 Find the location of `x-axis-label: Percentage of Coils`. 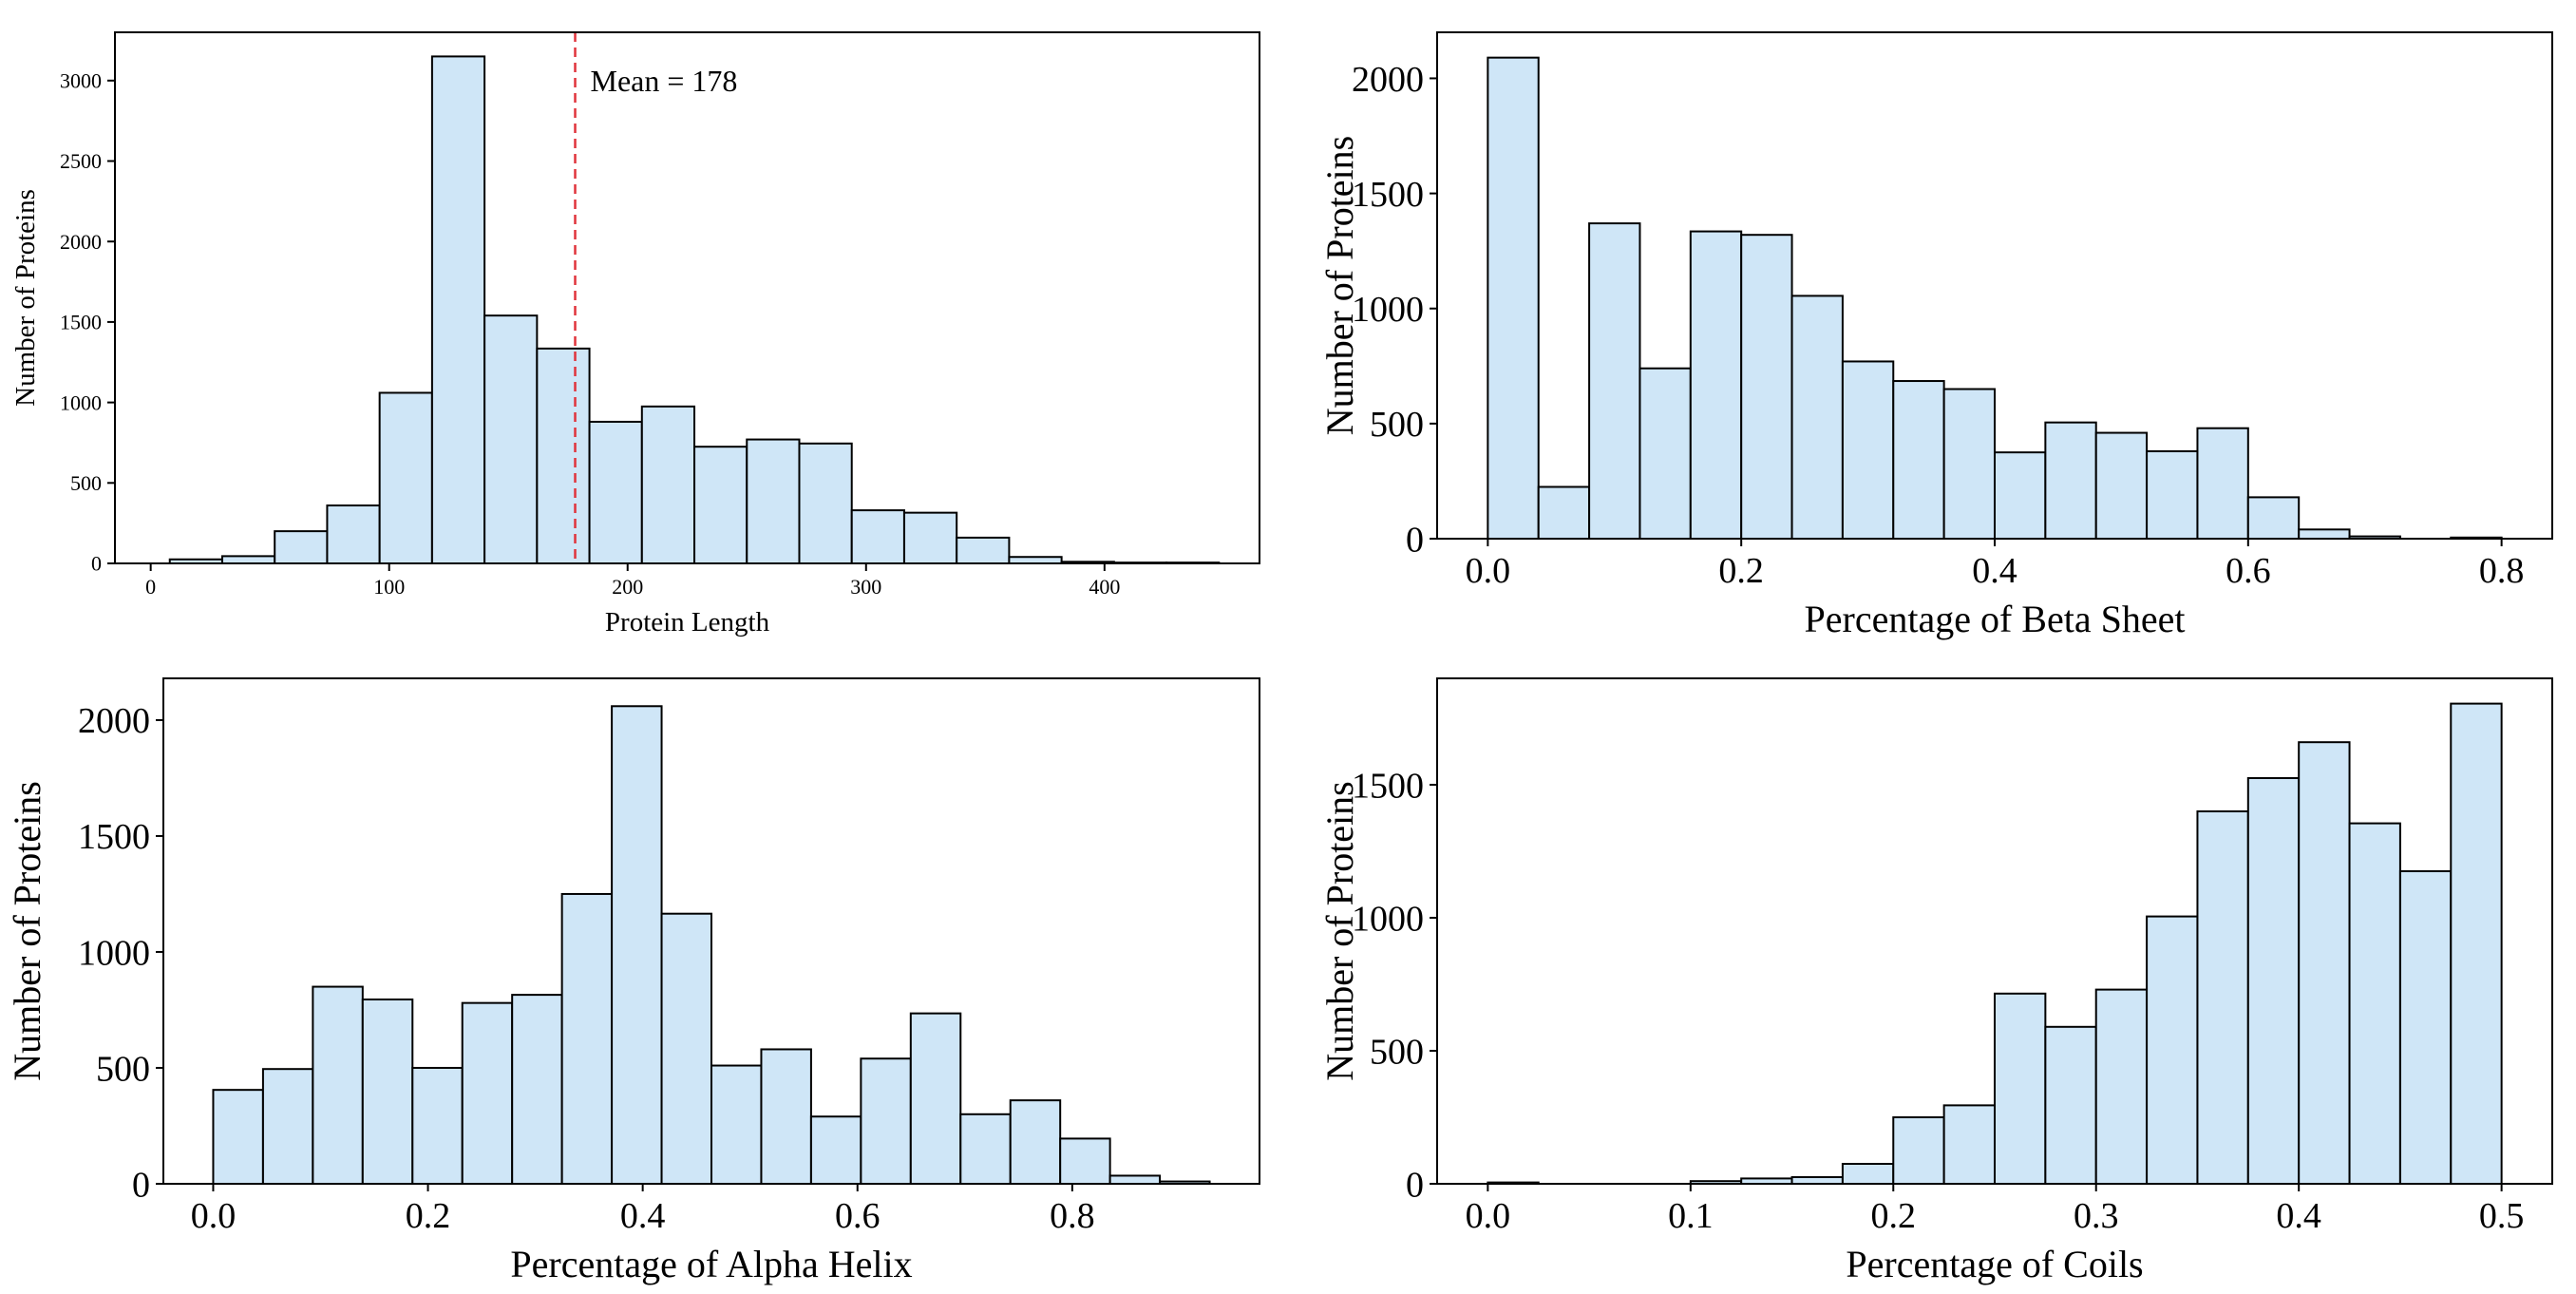

x-axis-label: Percentage of Coils is located at coordinates (1994, 1264).